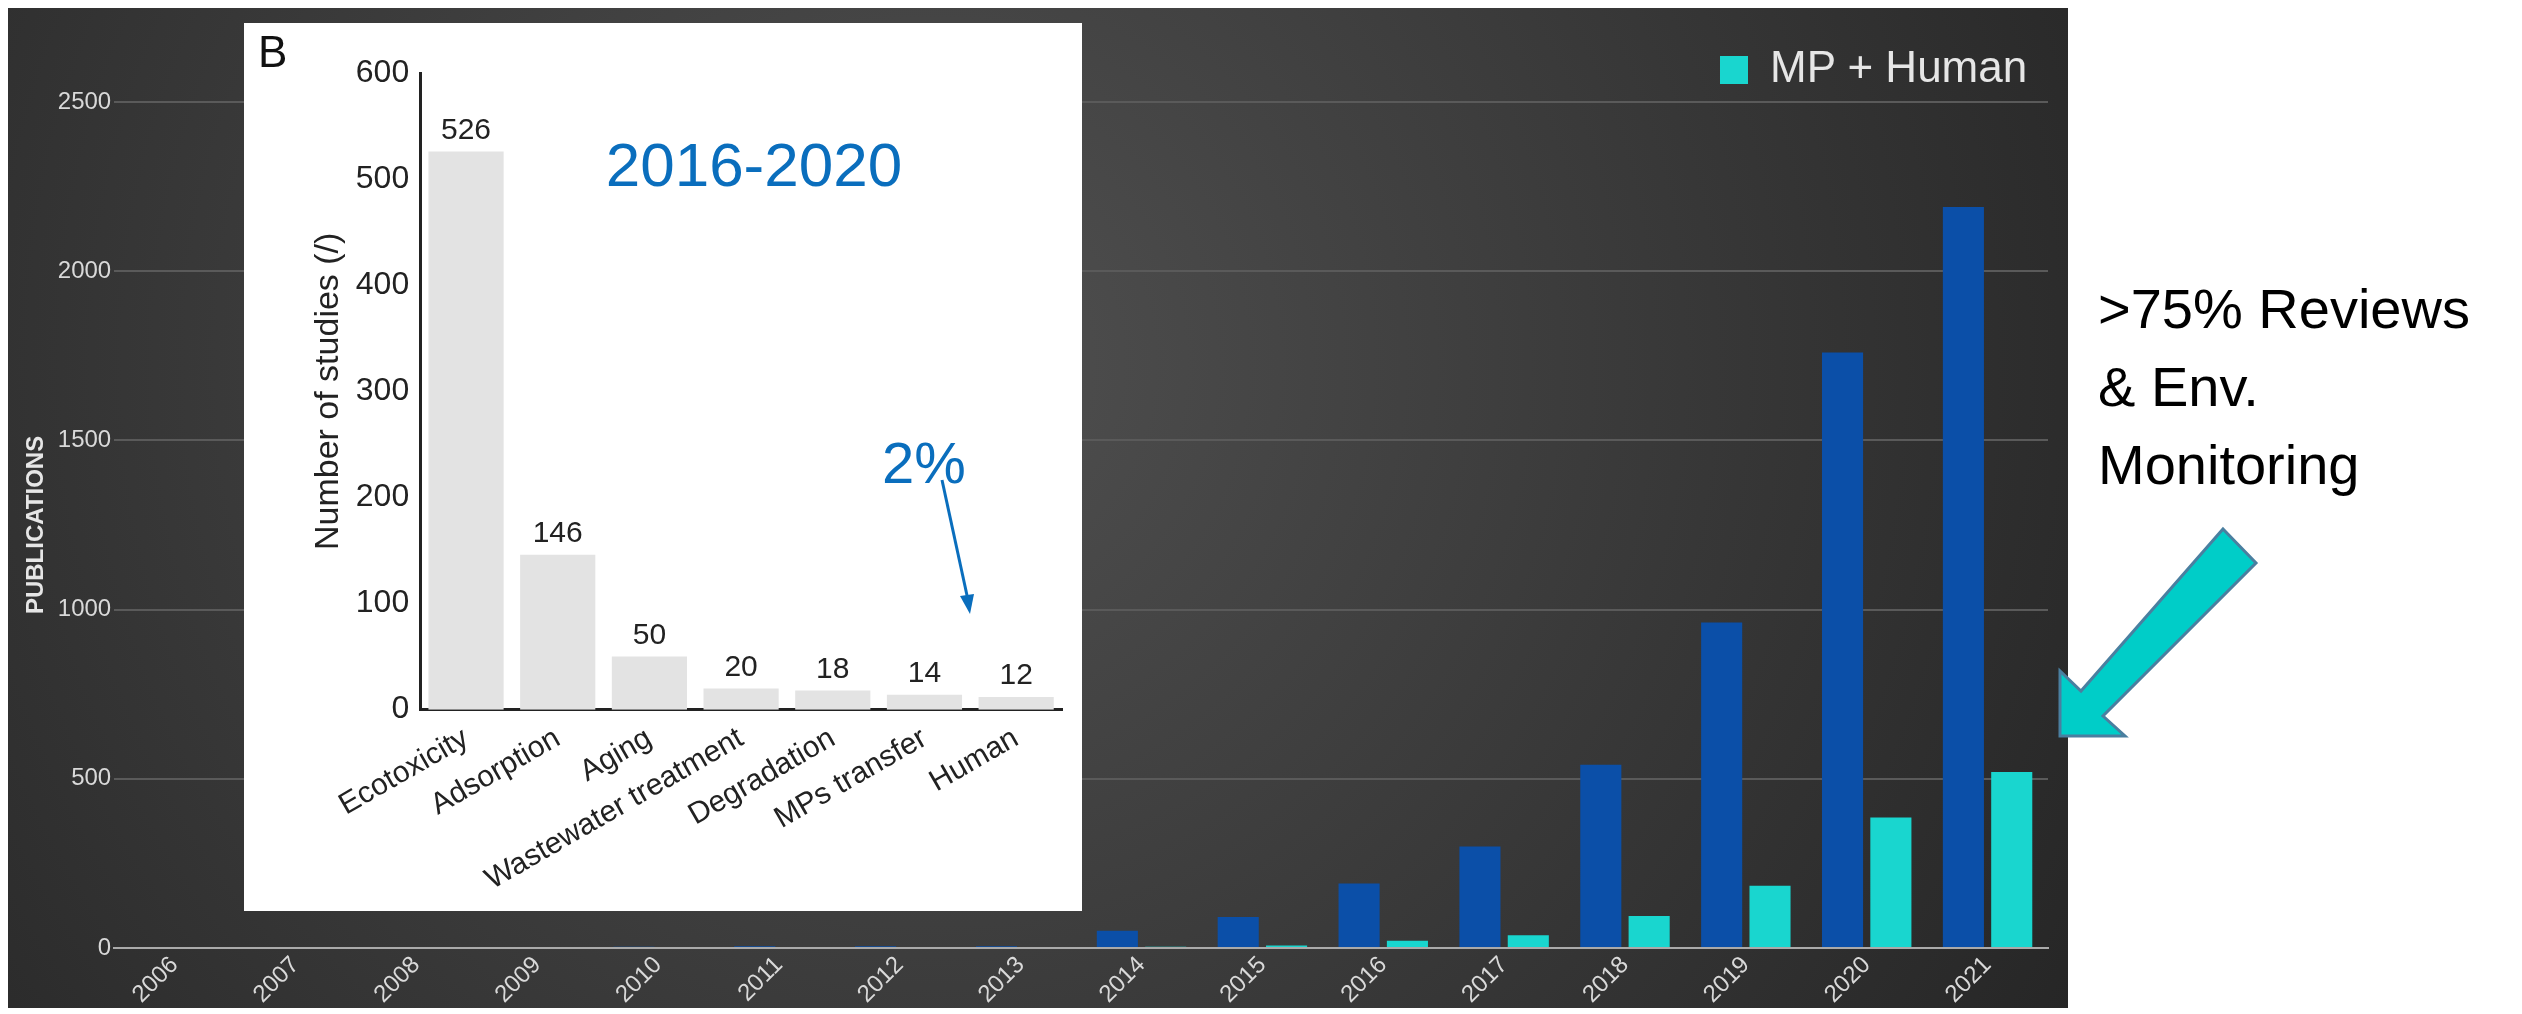 This screenshot has height=1014, width=2522. Describe the element at coordinates (649, 633) in the screenshot. I see `data-label: 50` at that location.